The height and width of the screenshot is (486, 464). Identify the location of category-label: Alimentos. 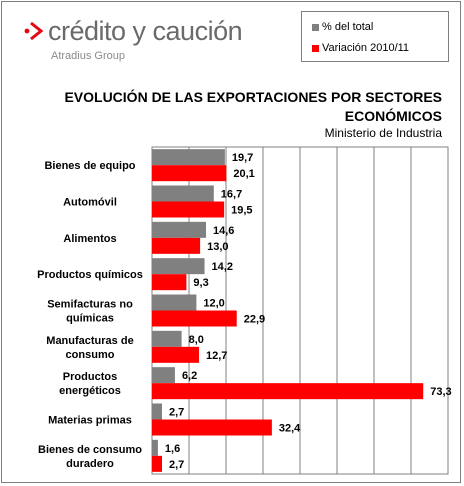
(89, 239).